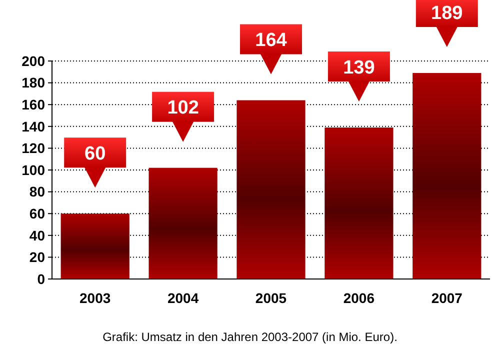 The image size is (500, 355). I want to click on y-tick-label: 160, so click(34, 104).